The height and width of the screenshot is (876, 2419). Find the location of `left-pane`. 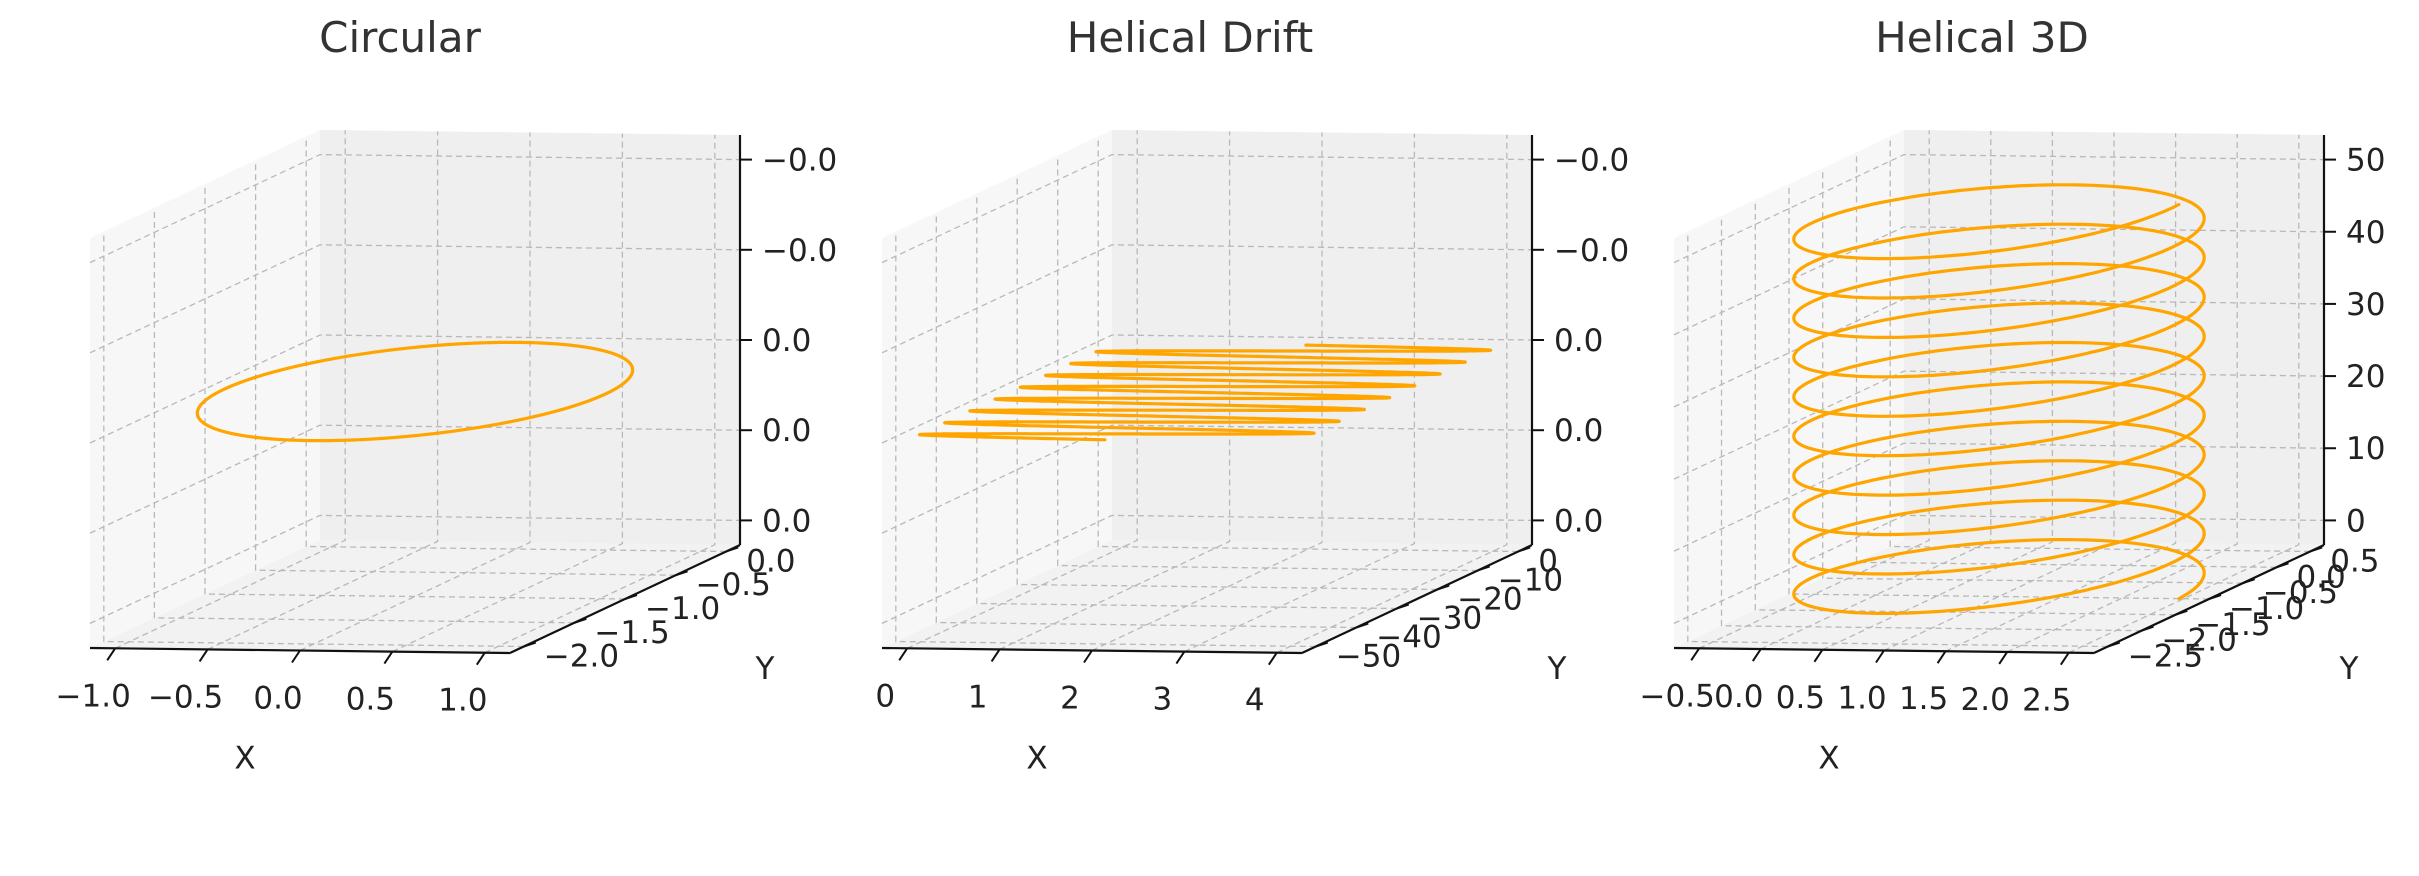

left-pane is located at coordinates (997, 389).